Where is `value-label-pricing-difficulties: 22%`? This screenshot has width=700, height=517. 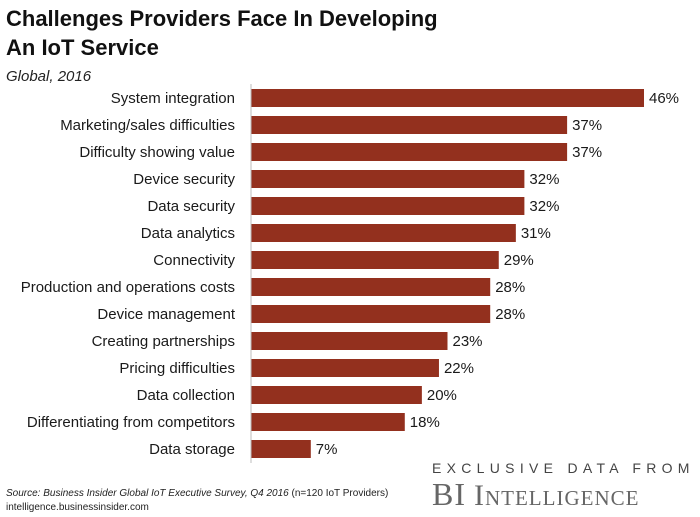 value-label-pricing-difficulties: 22% is located at coordinates (459, 368).